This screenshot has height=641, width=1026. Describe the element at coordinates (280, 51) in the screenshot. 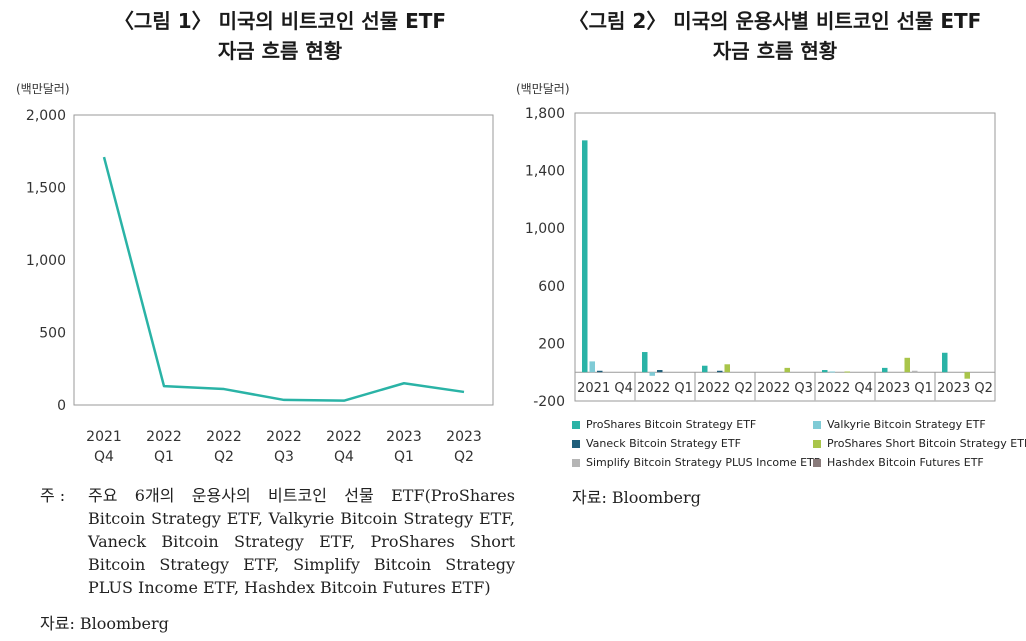

I see `figure1-title-line2: 자금 흐름 현황` at that location.